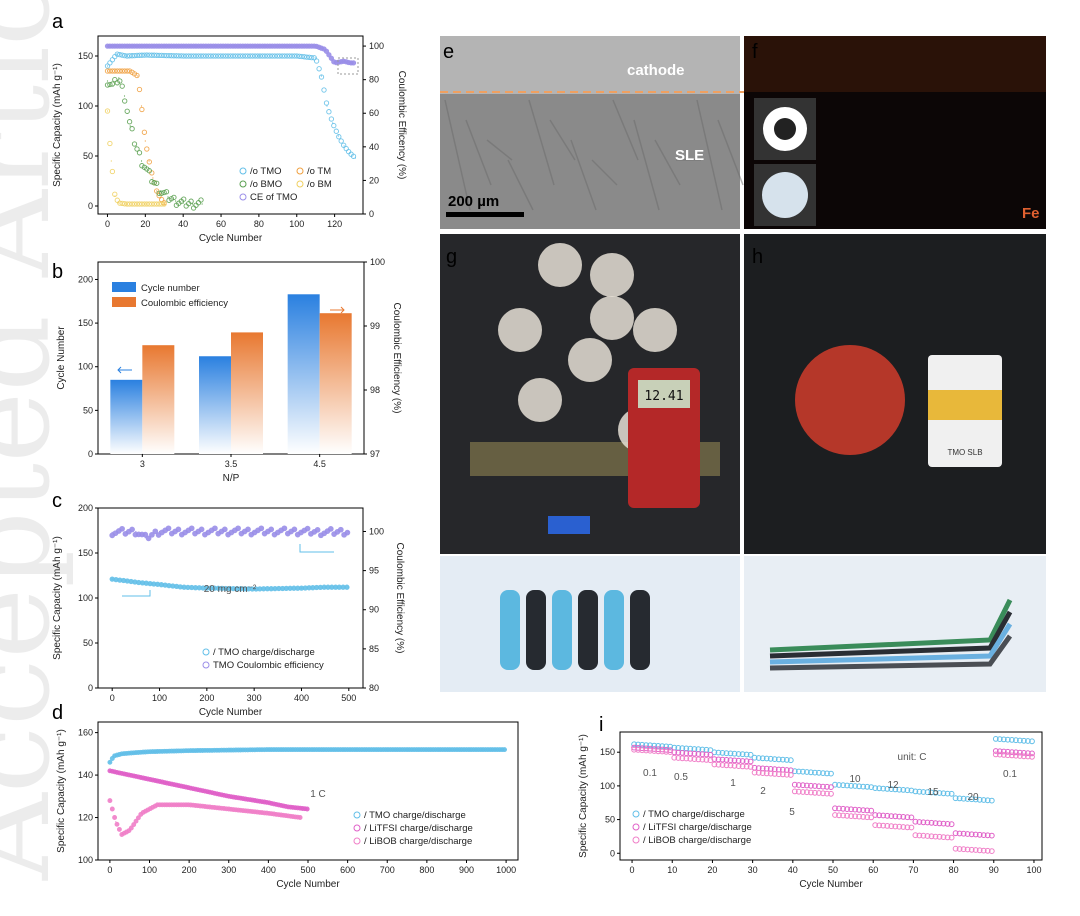 This screenshot has height=916, width=1080. I want to click on legend-label: / LiTFSI charge/discharge, so click(697, 827).